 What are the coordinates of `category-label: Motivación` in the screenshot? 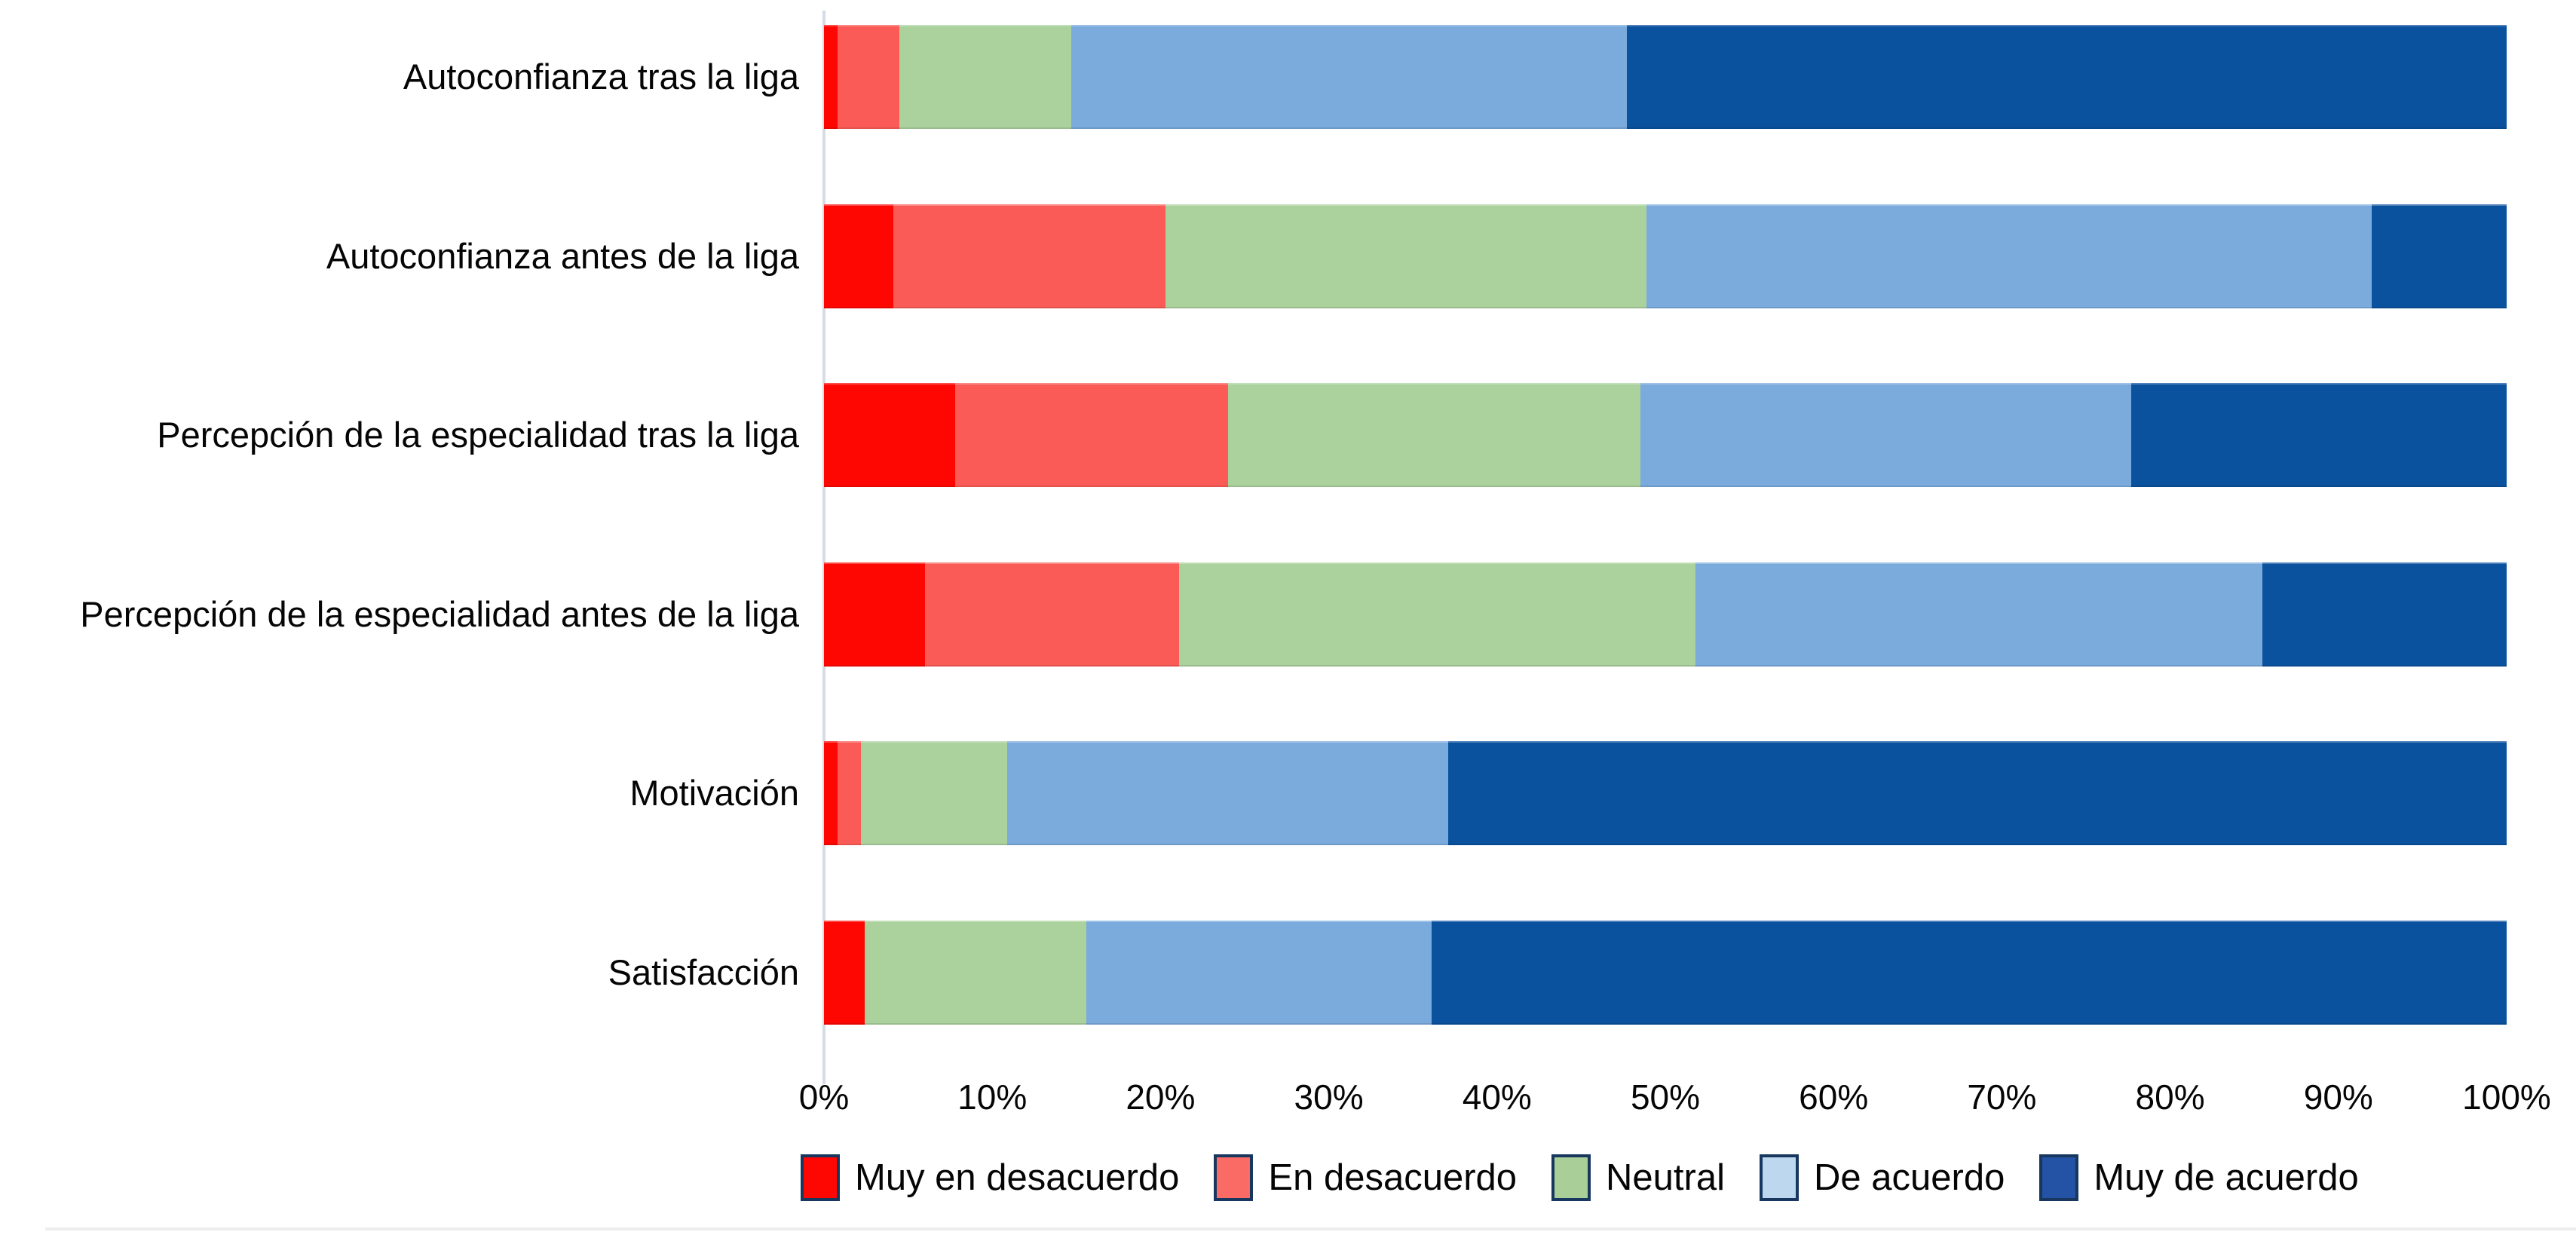 It's located at (714, 793).